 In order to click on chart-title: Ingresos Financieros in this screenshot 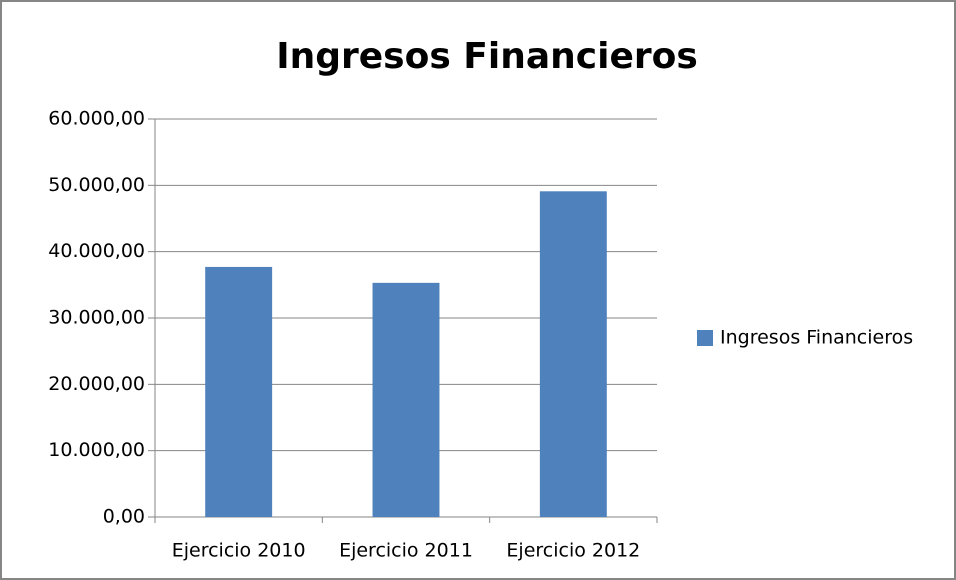, I will do `click(487, 56)`.